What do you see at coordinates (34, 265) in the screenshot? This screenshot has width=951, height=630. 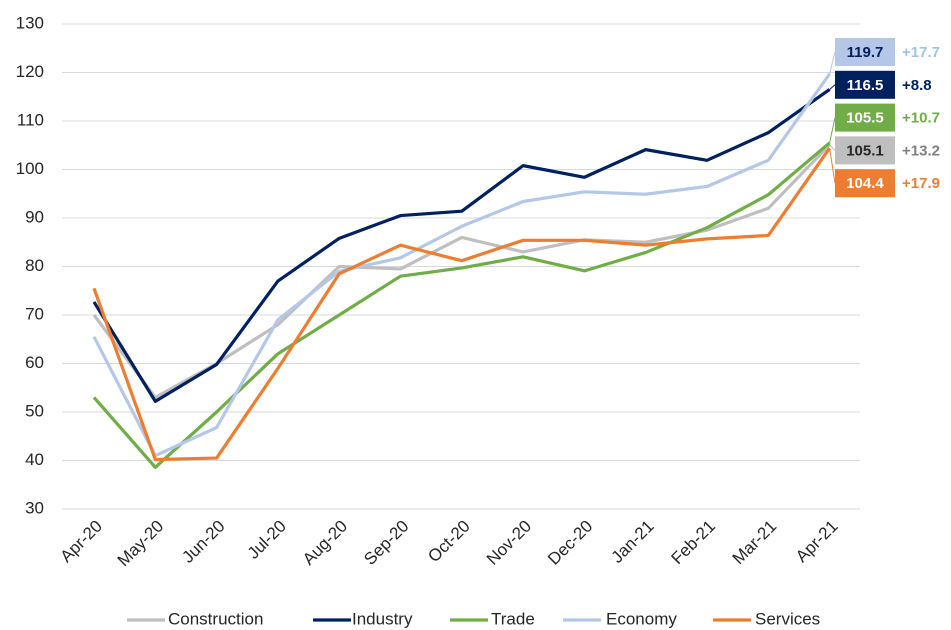 I see `y-tick-label: 80` at bounding box center [34, 265].